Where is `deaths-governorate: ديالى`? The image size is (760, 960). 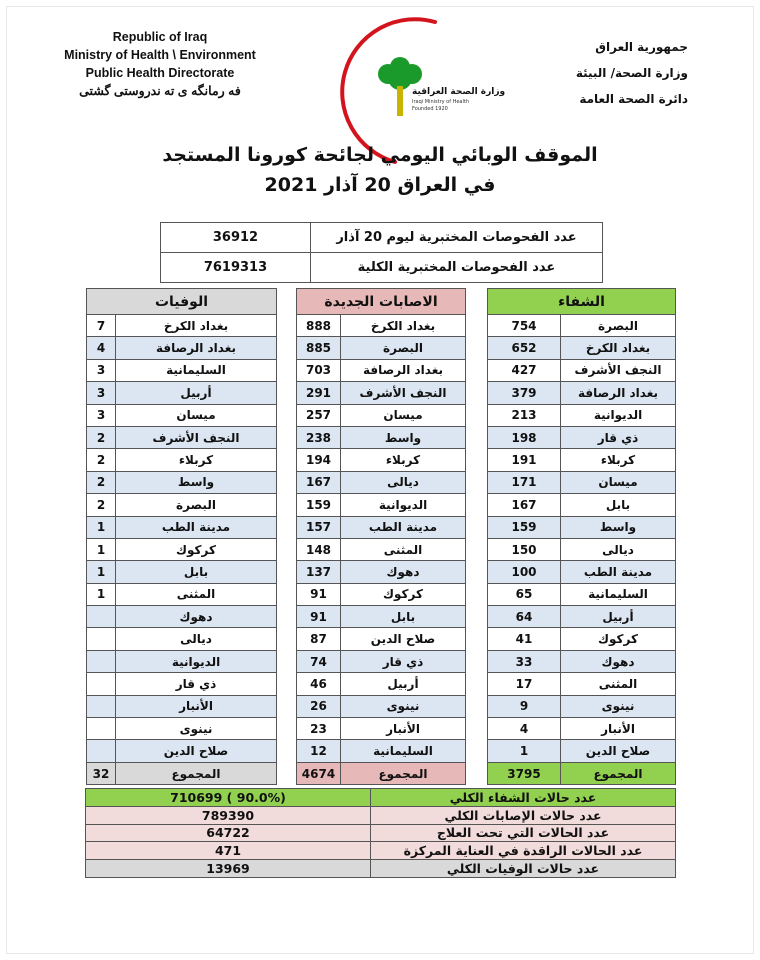 deaths-governorate: ديالى is located at coordinates (196, 639).